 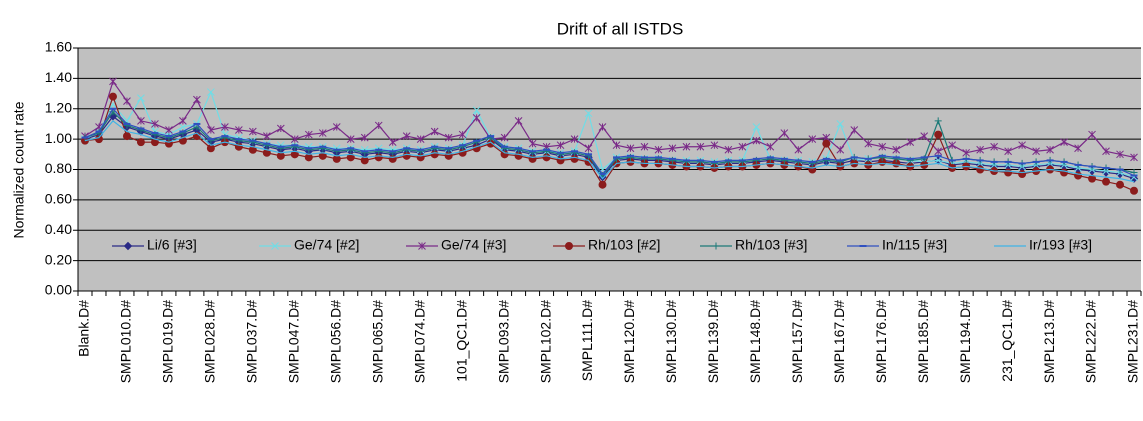 What do you see at coordinates (84, 328) in the screenshot?
I see `x-tick-label: Blank.D#` at bounding box center [84, 328].